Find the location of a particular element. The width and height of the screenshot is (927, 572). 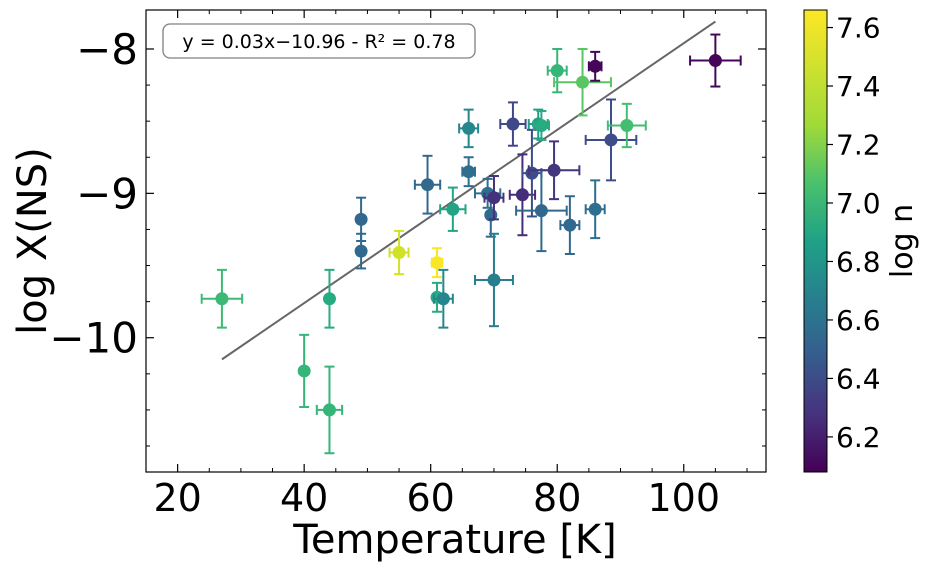

colorbar-gradient is located at coordinates (815, 241).